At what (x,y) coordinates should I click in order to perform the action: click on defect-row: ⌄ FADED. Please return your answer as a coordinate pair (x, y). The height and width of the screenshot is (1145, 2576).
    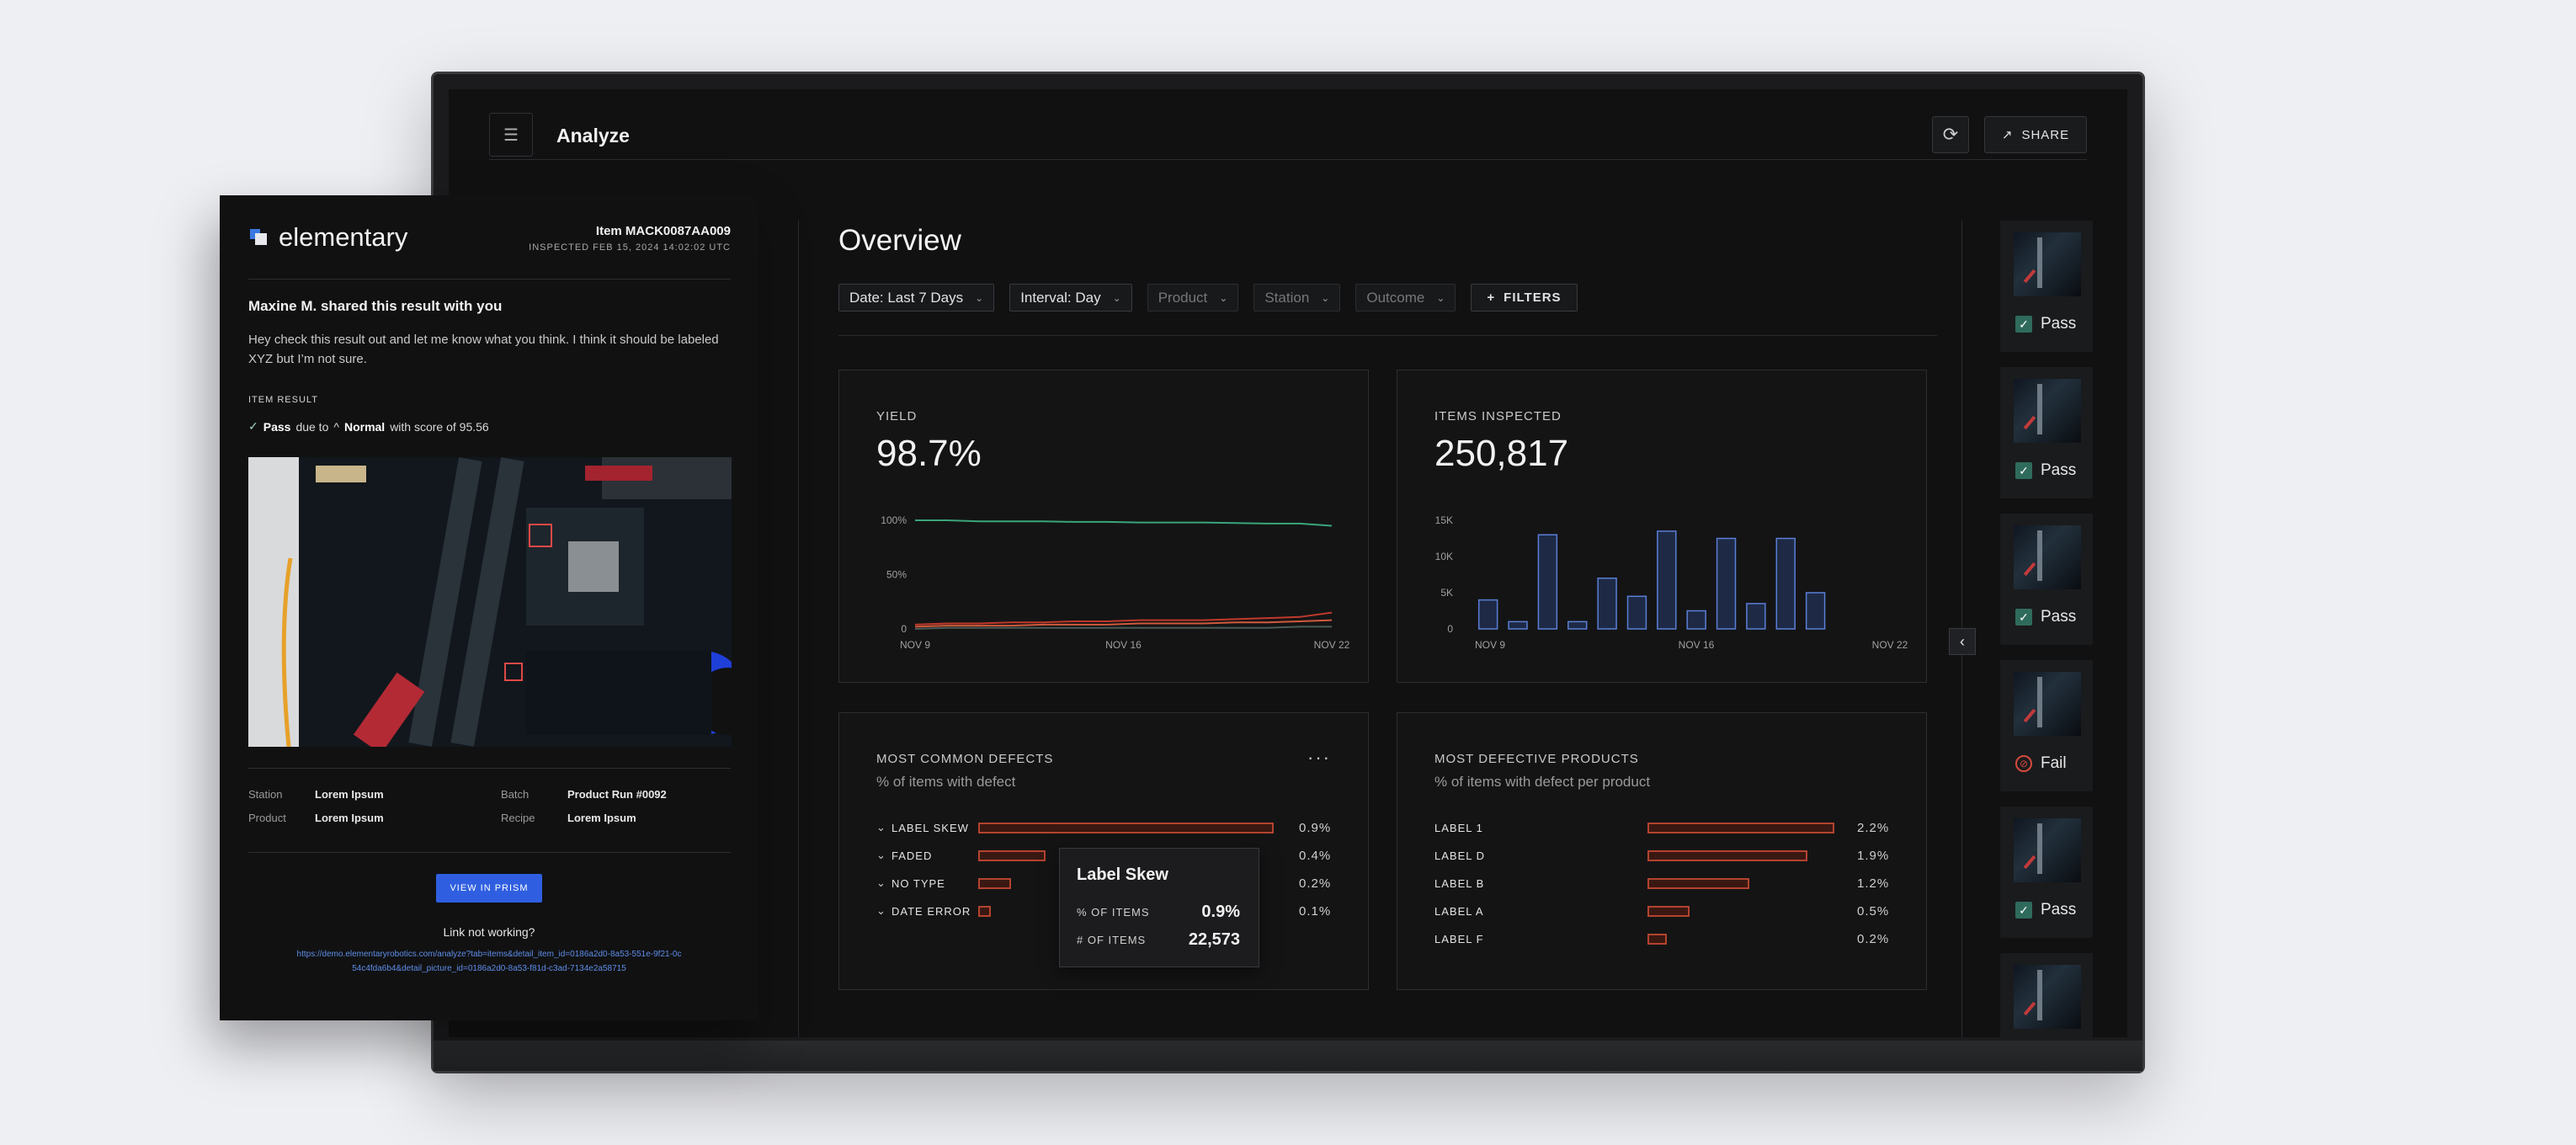
    Looking at the image, I should click on (904, 855).